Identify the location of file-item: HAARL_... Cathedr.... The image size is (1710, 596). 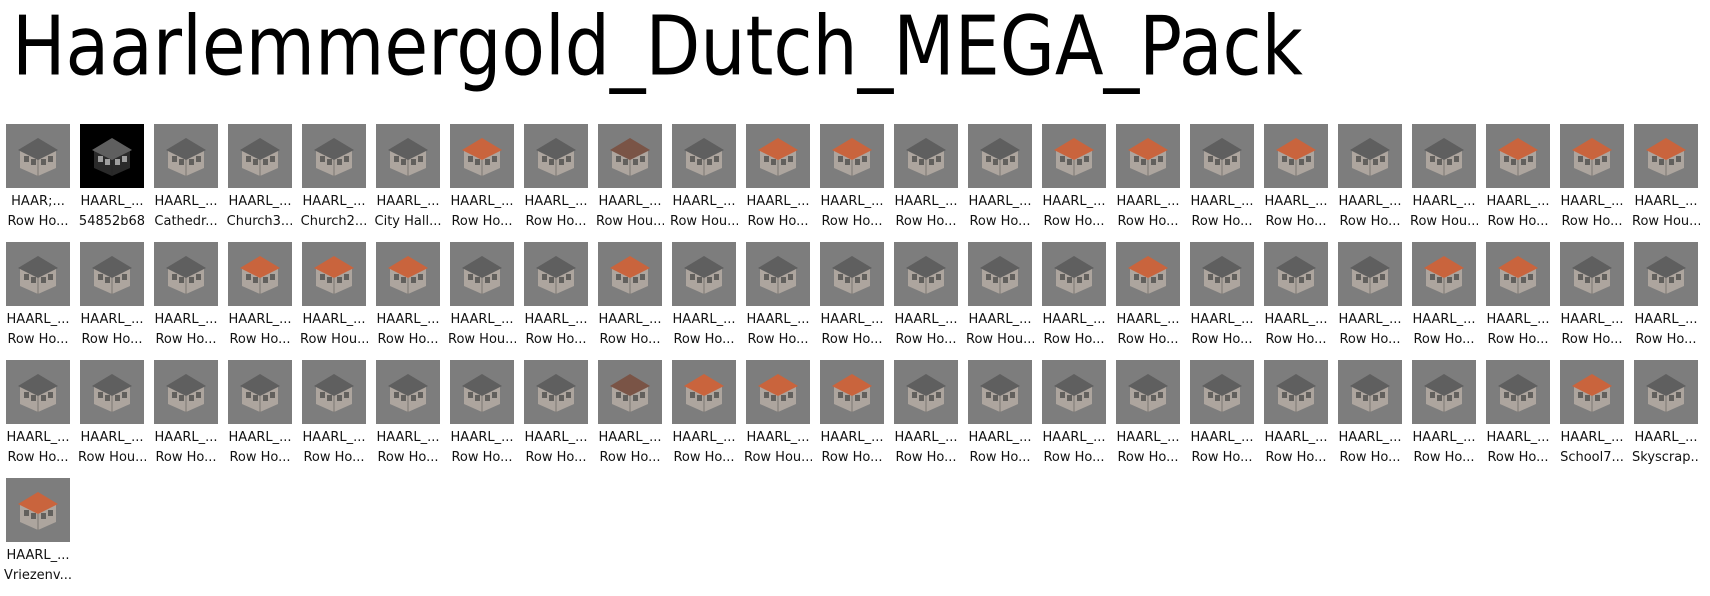
(186, 183).